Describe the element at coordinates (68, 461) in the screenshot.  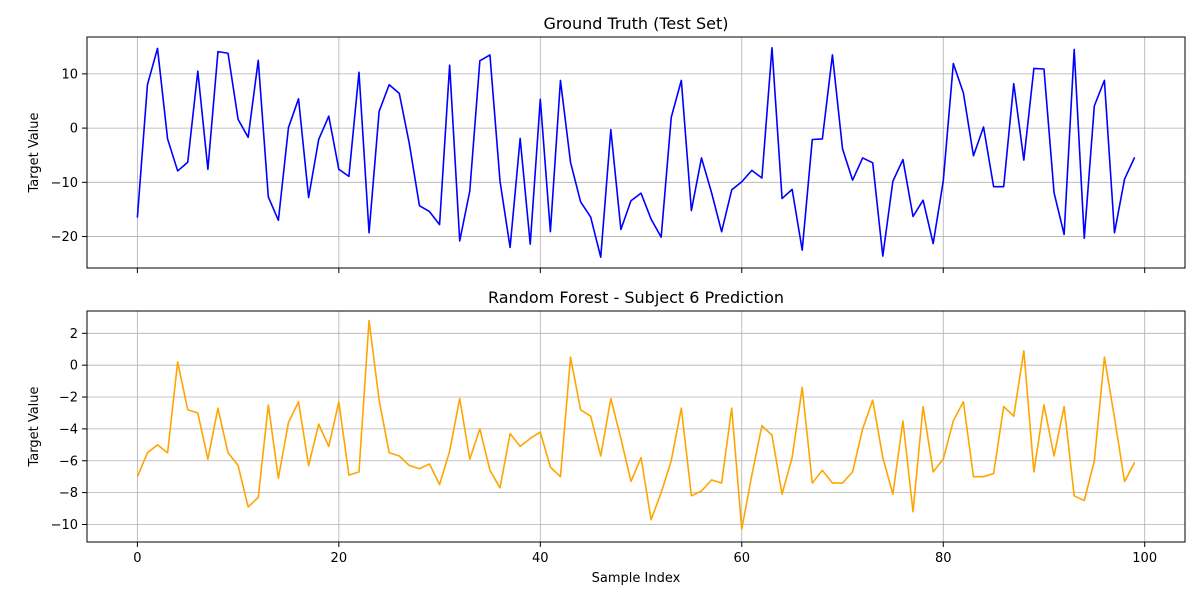
I see `y-tick-label: −6` at that location.